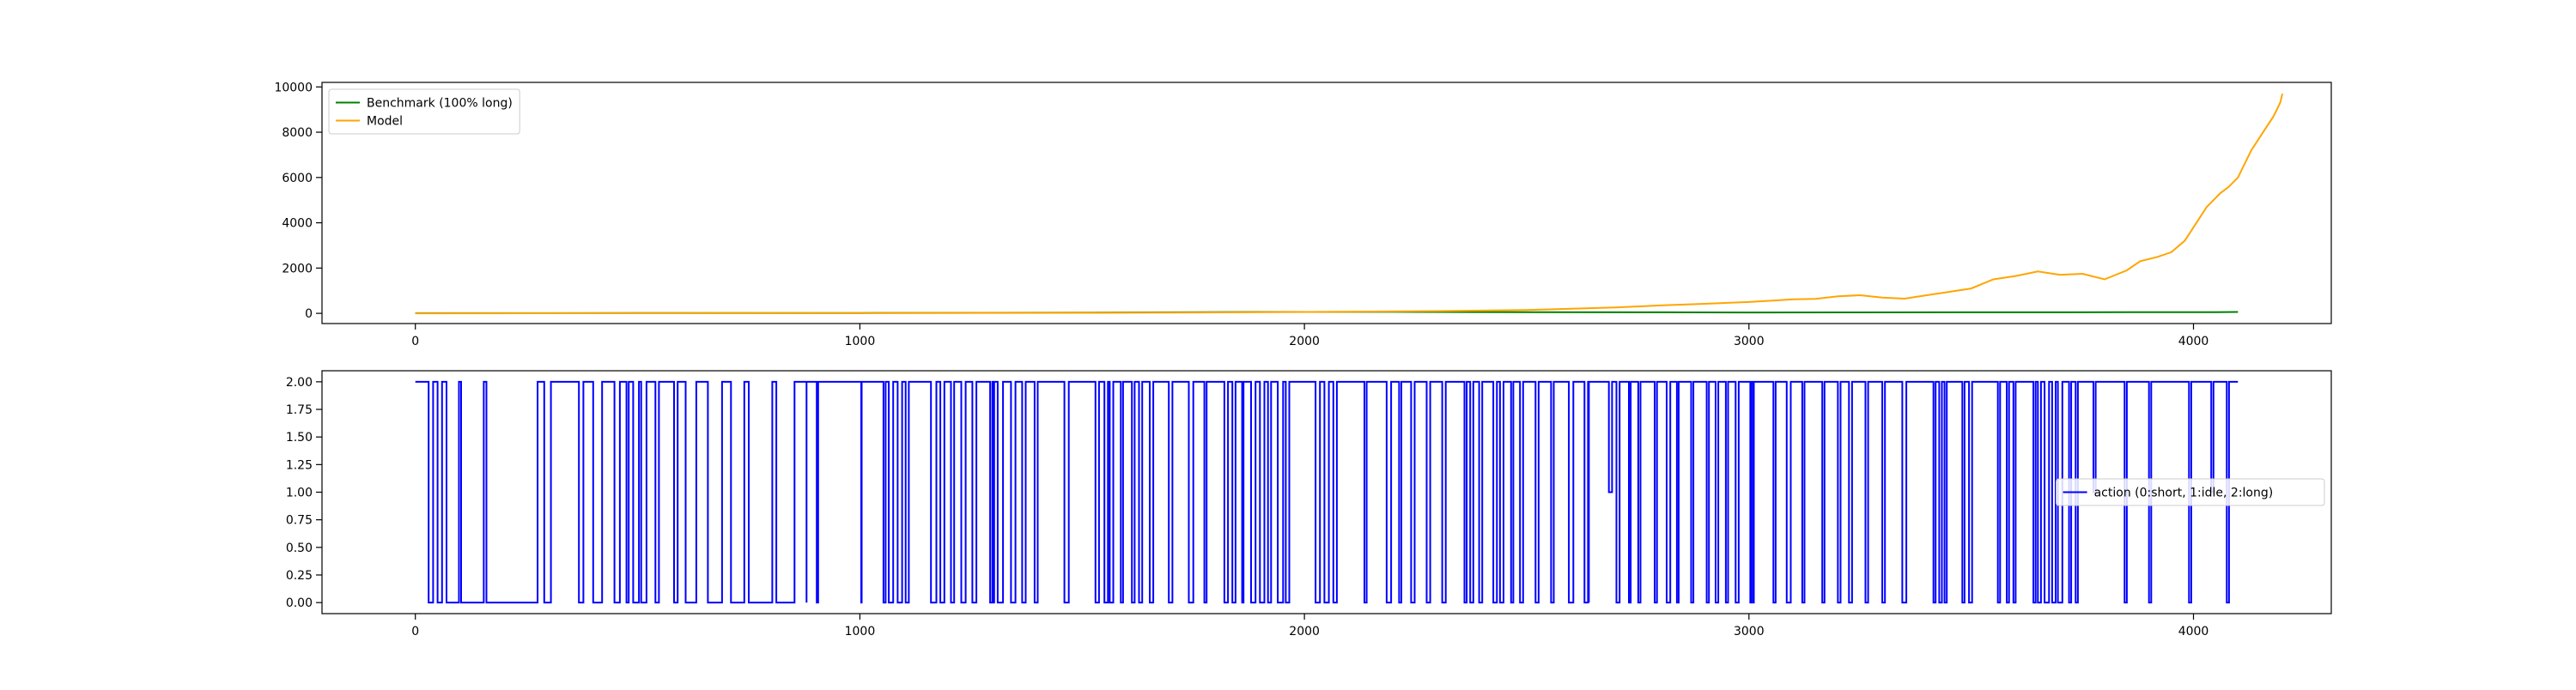 The width and height of the screenshot is (2576, 690). What do you see at coordinates (297, 133) in the screenshot?
I see `top-y-tick-label: 8000` at bounding box center [297, 133].